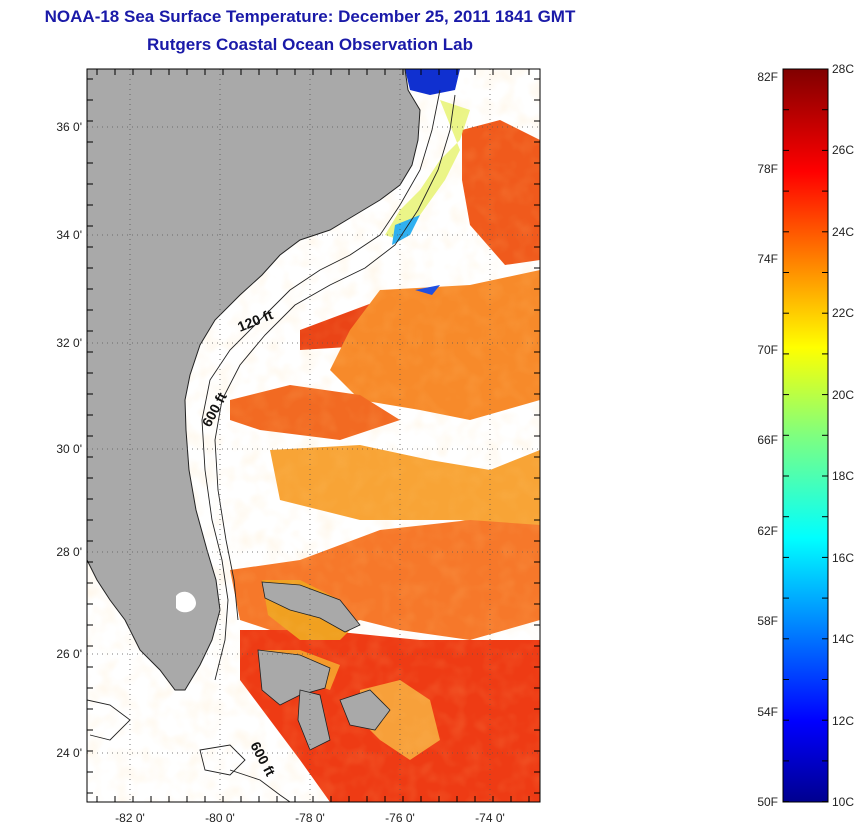 The image size is (864, 832). I want to click on colorbar-c-label: 26C, so click(843, 150).